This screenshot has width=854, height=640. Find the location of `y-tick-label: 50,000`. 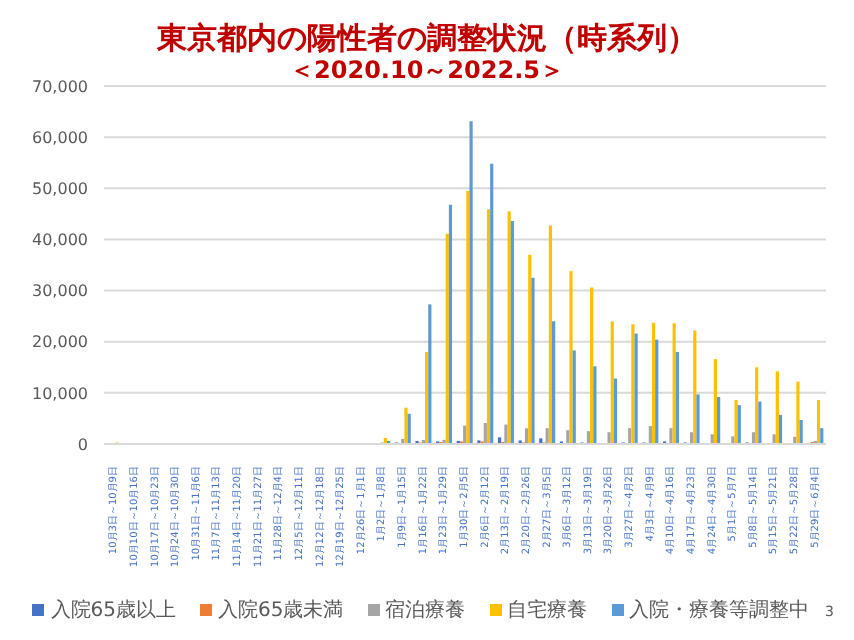

y-tick-label: 50,000 is located at coordinates (60, 188).